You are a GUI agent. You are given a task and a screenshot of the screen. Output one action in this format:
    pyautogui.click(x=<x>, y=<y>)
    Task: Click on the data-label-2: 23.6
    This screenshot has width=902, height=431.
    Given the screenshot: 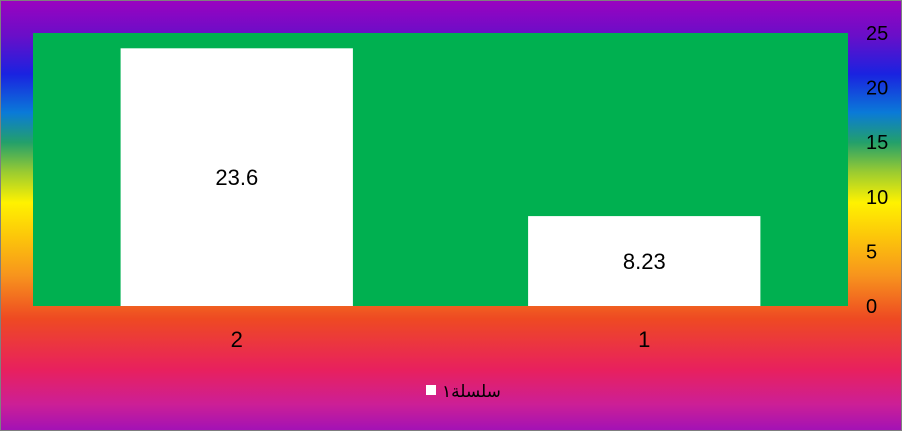 What is the action you would take?
    pyautogui.click(x=236, y=177)
    